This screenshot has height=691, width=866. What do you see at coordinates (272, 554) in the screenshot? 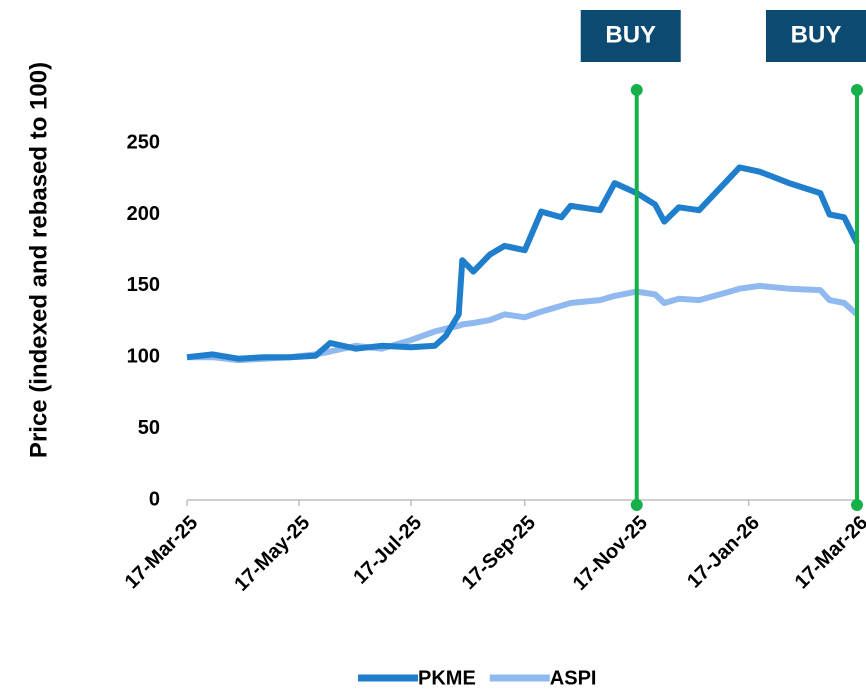
I see `x-tick-label: 17-May-25` at bounding box center [272, 554].